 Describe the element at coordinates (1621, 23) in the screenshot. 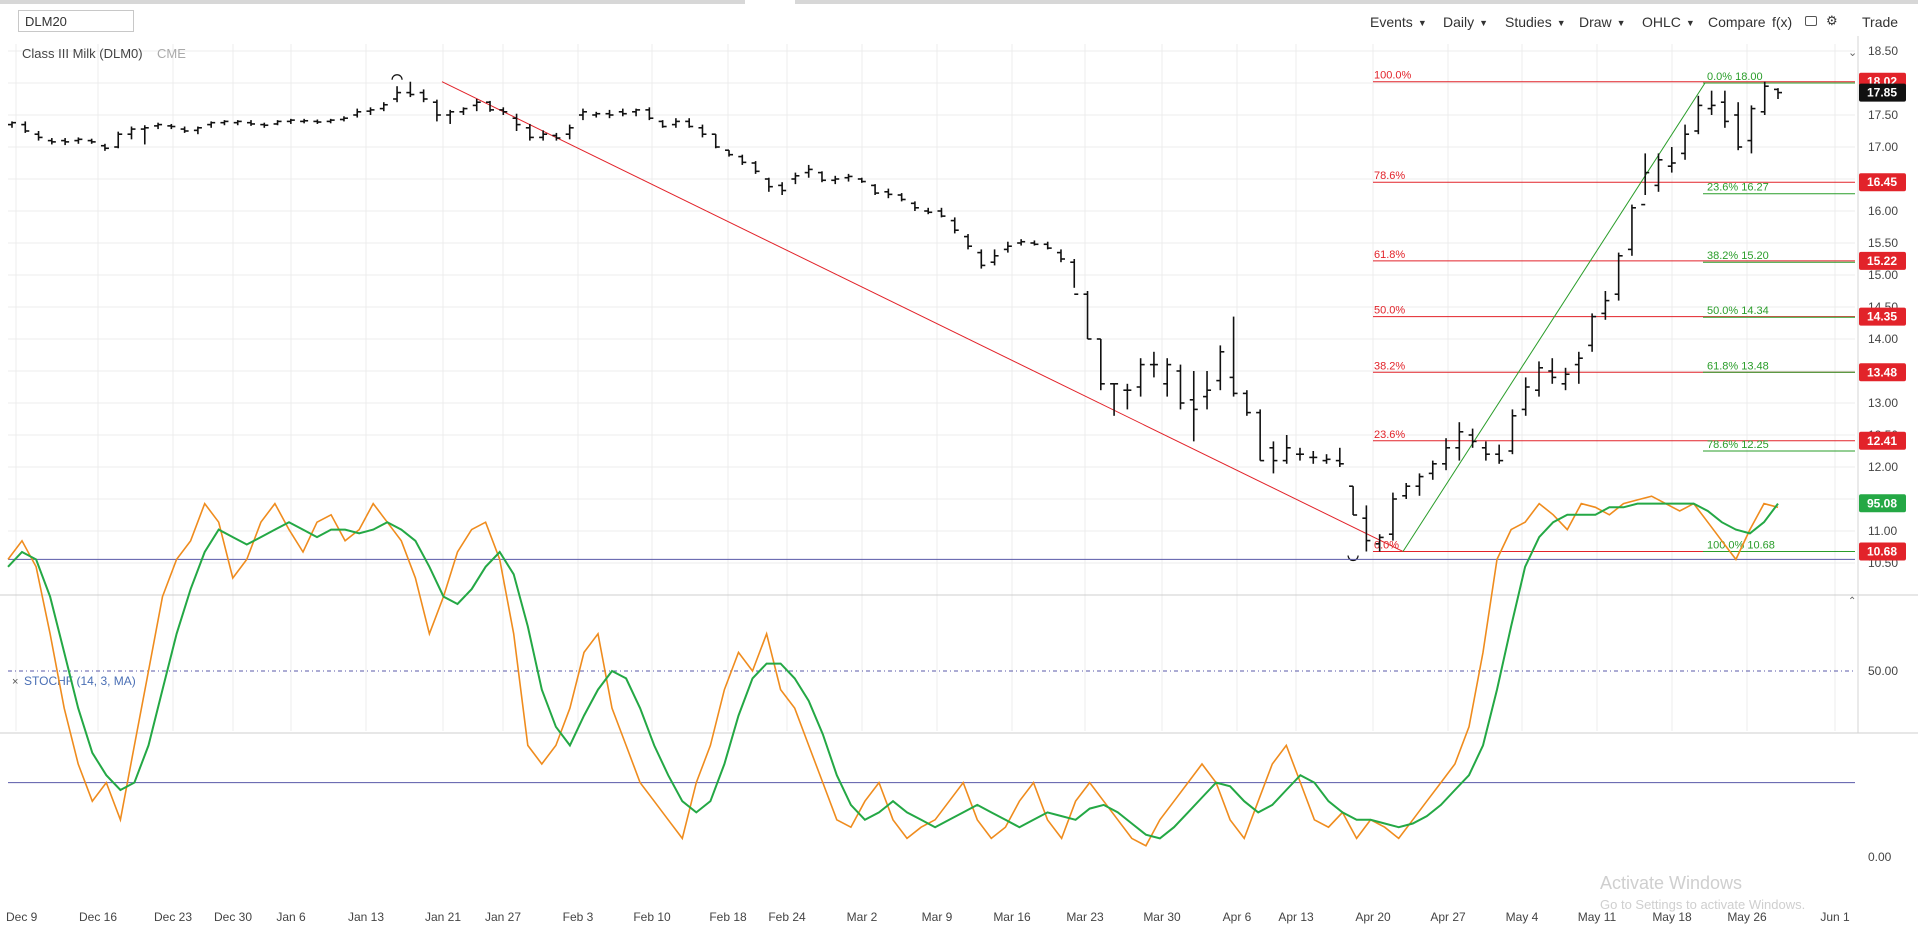

I see `chevron-down-icon: ▼` at that location.